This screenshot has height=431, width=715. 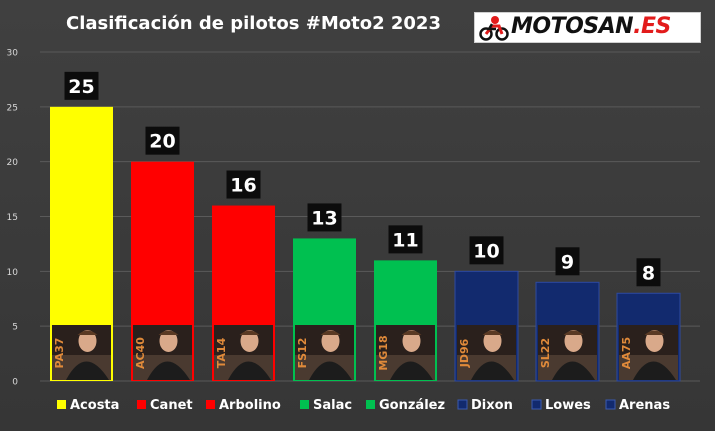 I want to click on rider-photo: PA37, so click(x=81, y=352).